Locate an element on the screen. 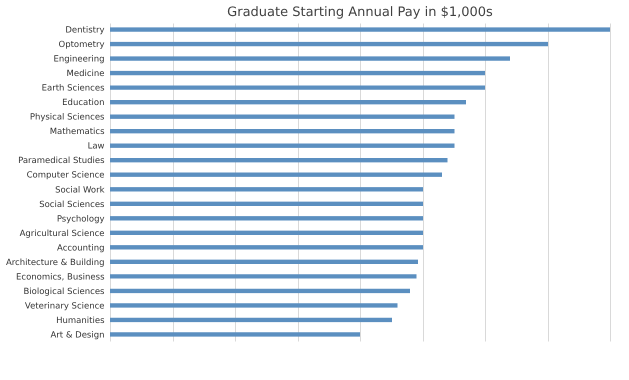  y-tick-label: Earth Sciences is located at coordinates (74, 89).